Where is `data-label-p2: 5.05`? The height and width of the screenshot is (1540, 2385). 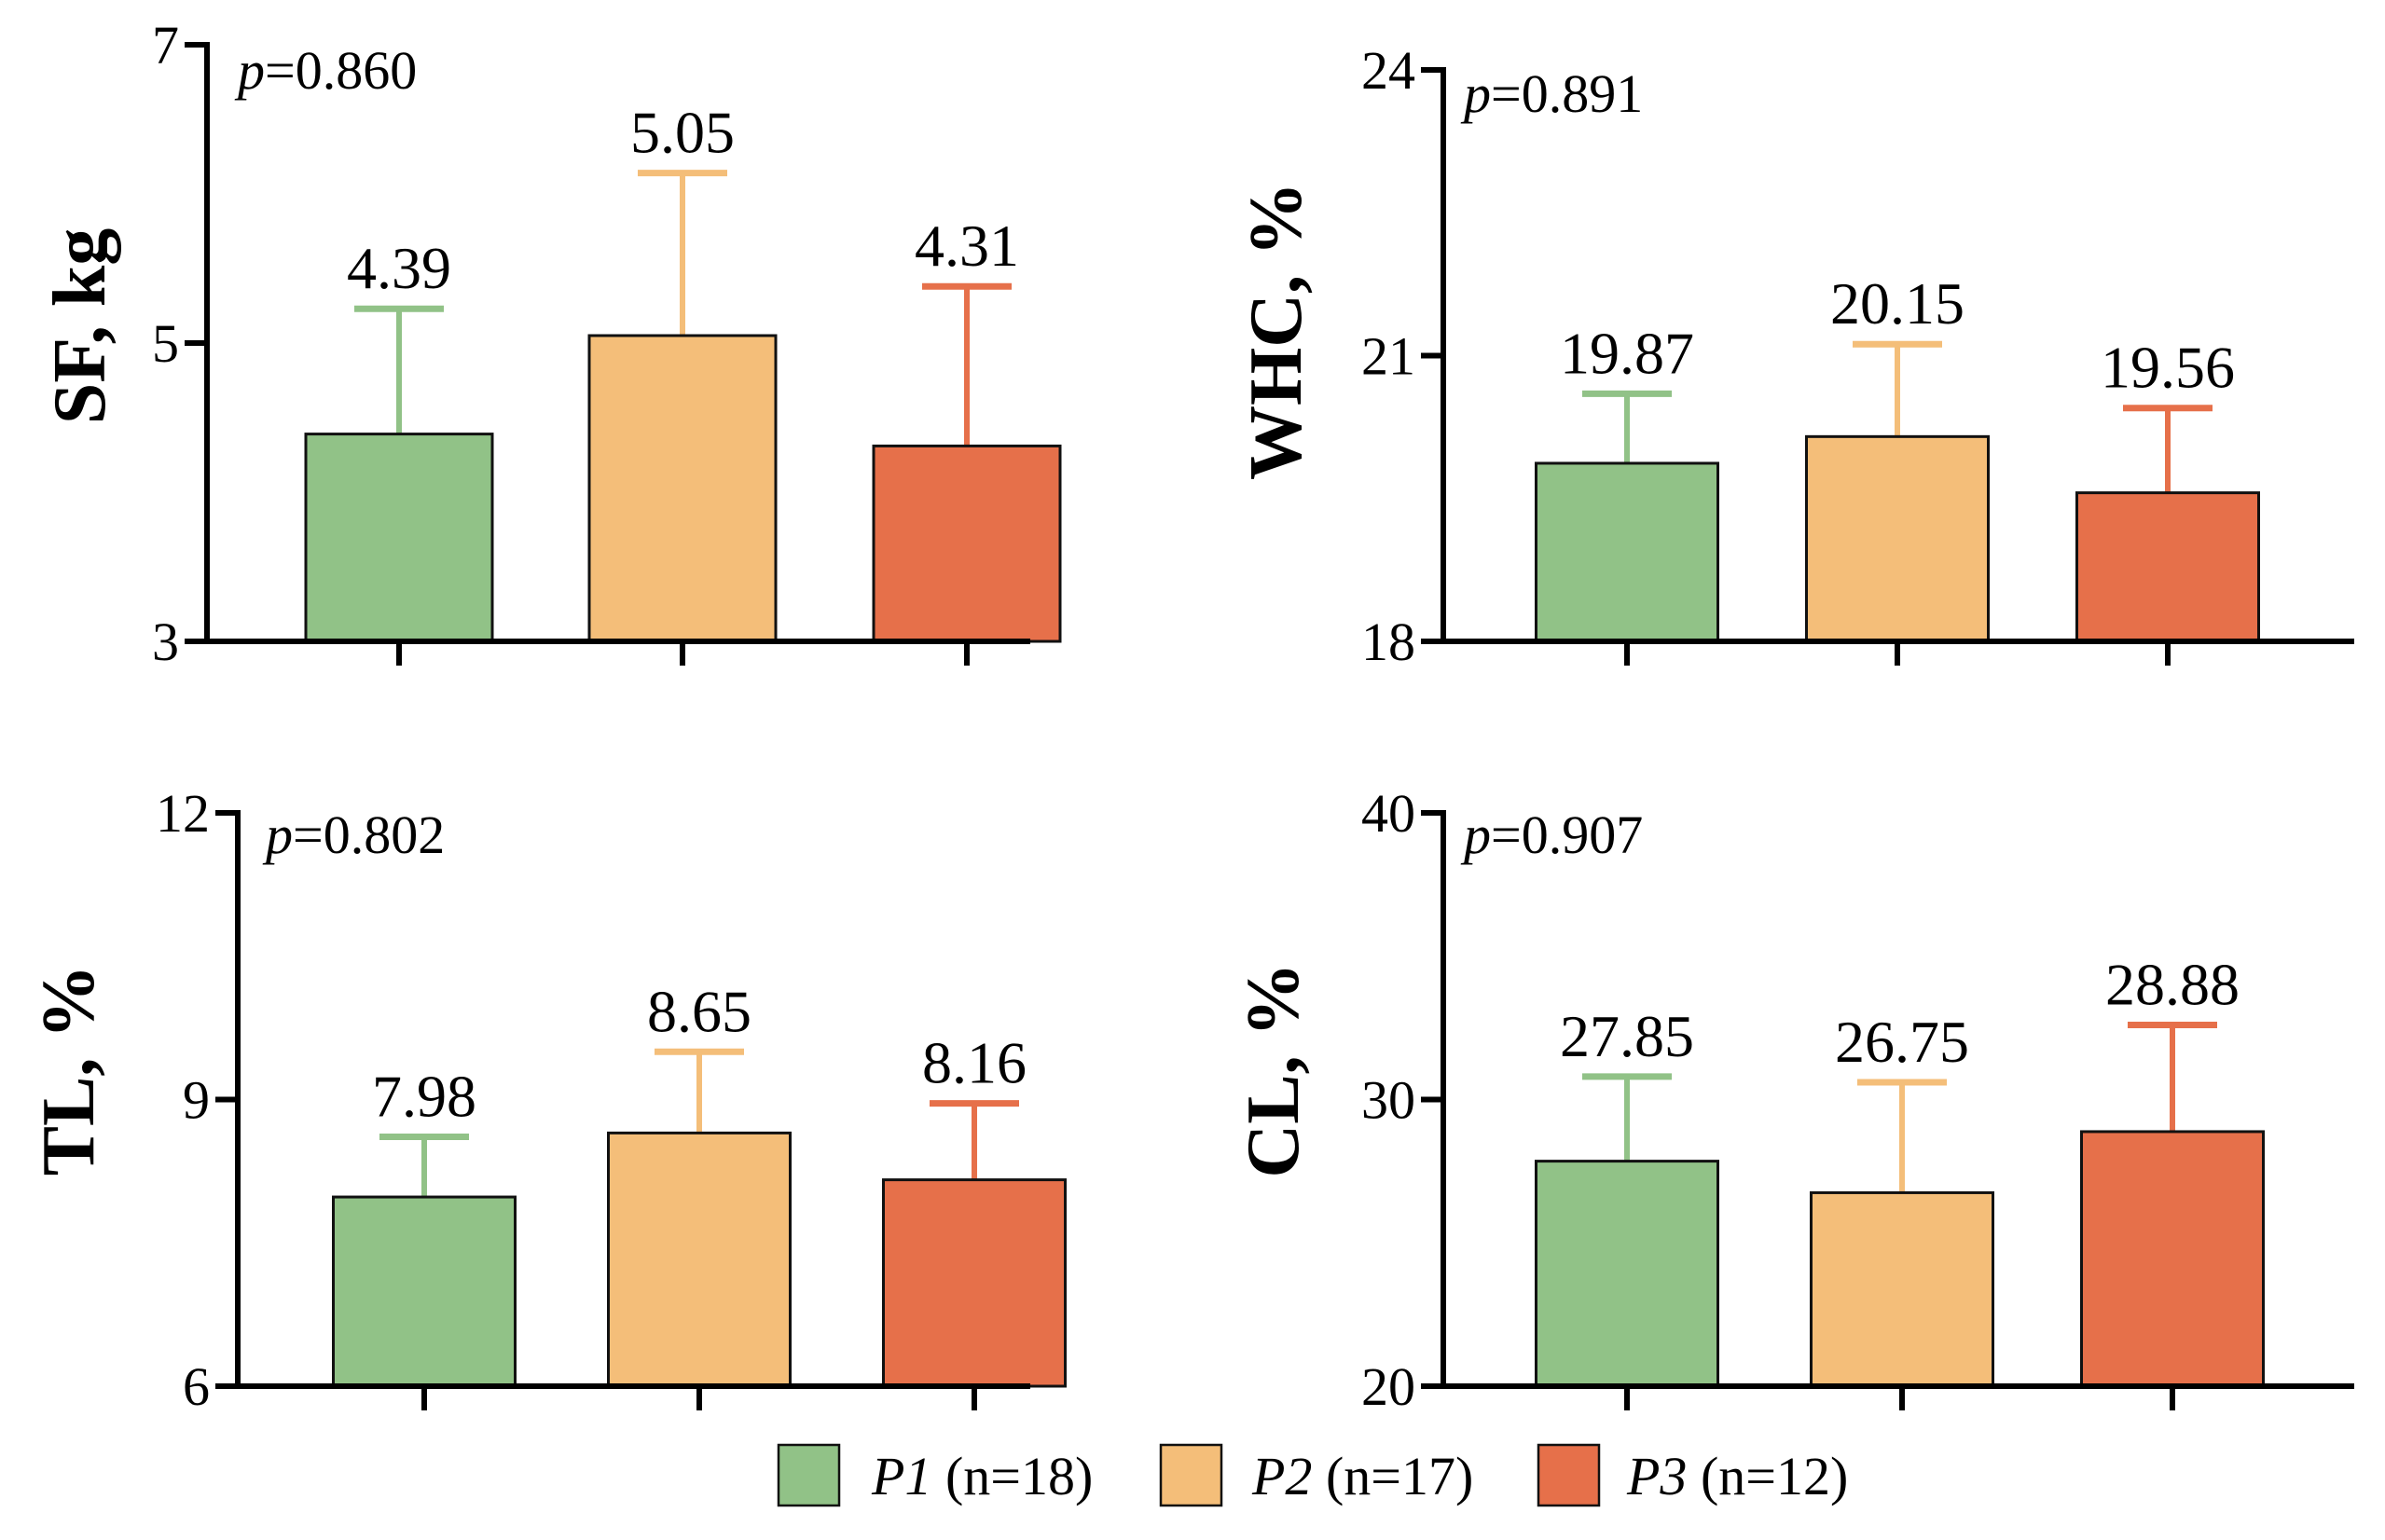 data-label-p2: 5.05 is located at coordinates (682, 133).